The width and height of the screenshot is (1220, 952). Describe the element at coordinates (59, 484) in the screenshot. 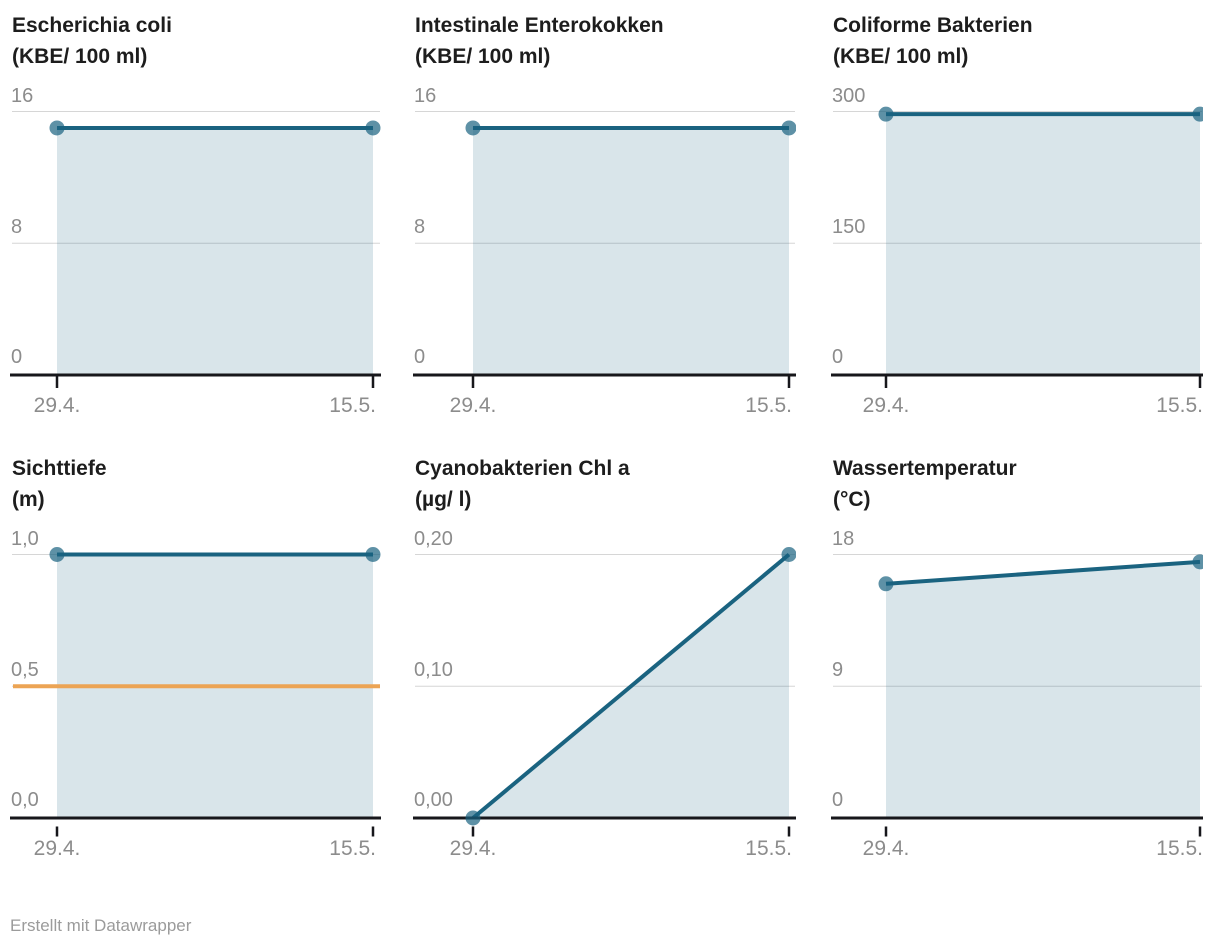

I see `chart-title: Sichttiefe (m)` at that location.